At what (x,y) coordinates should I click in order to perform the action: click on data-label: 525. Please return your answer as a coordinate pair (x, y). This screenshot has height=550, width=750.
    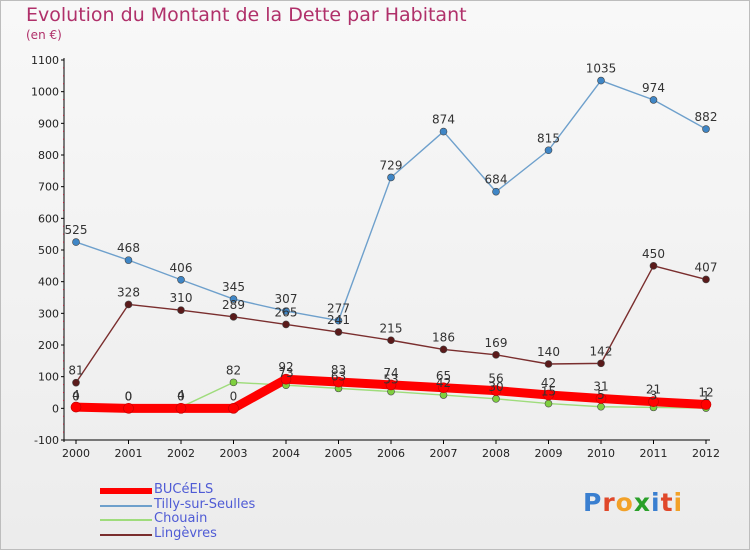
    Looking at the image, I should click on (76, 230).